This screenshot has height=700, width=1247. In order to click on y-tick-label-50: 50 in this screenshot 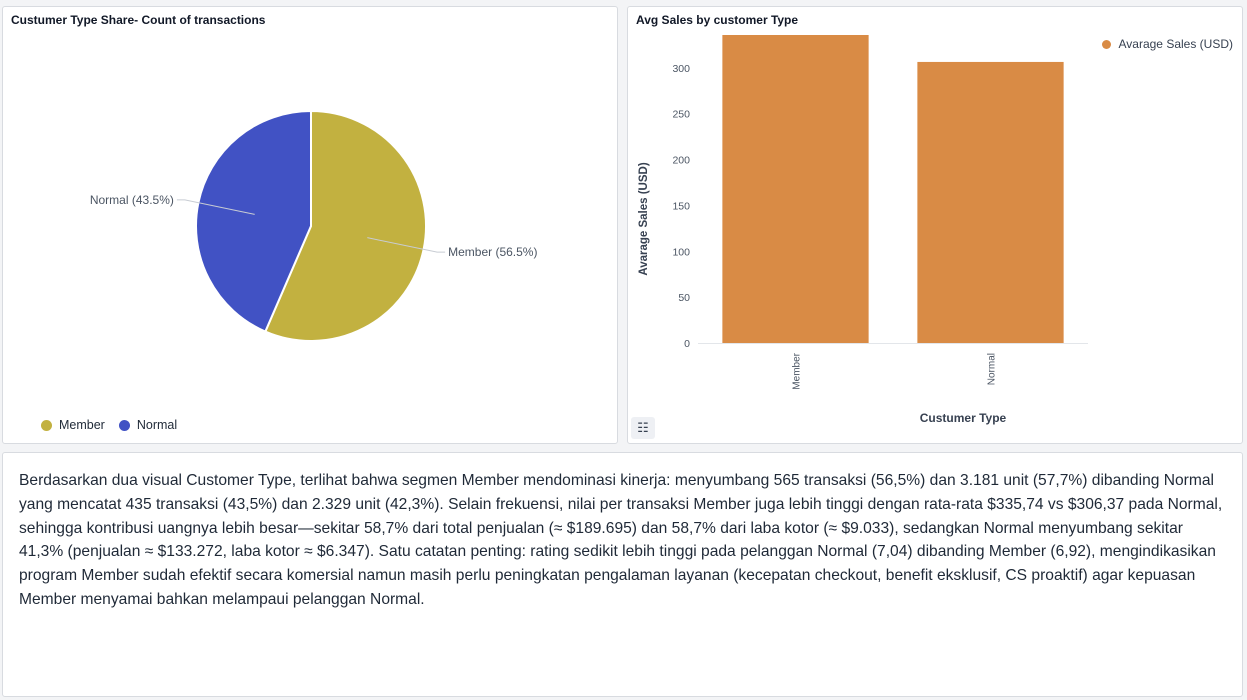, I will do `click(684, 298)`.